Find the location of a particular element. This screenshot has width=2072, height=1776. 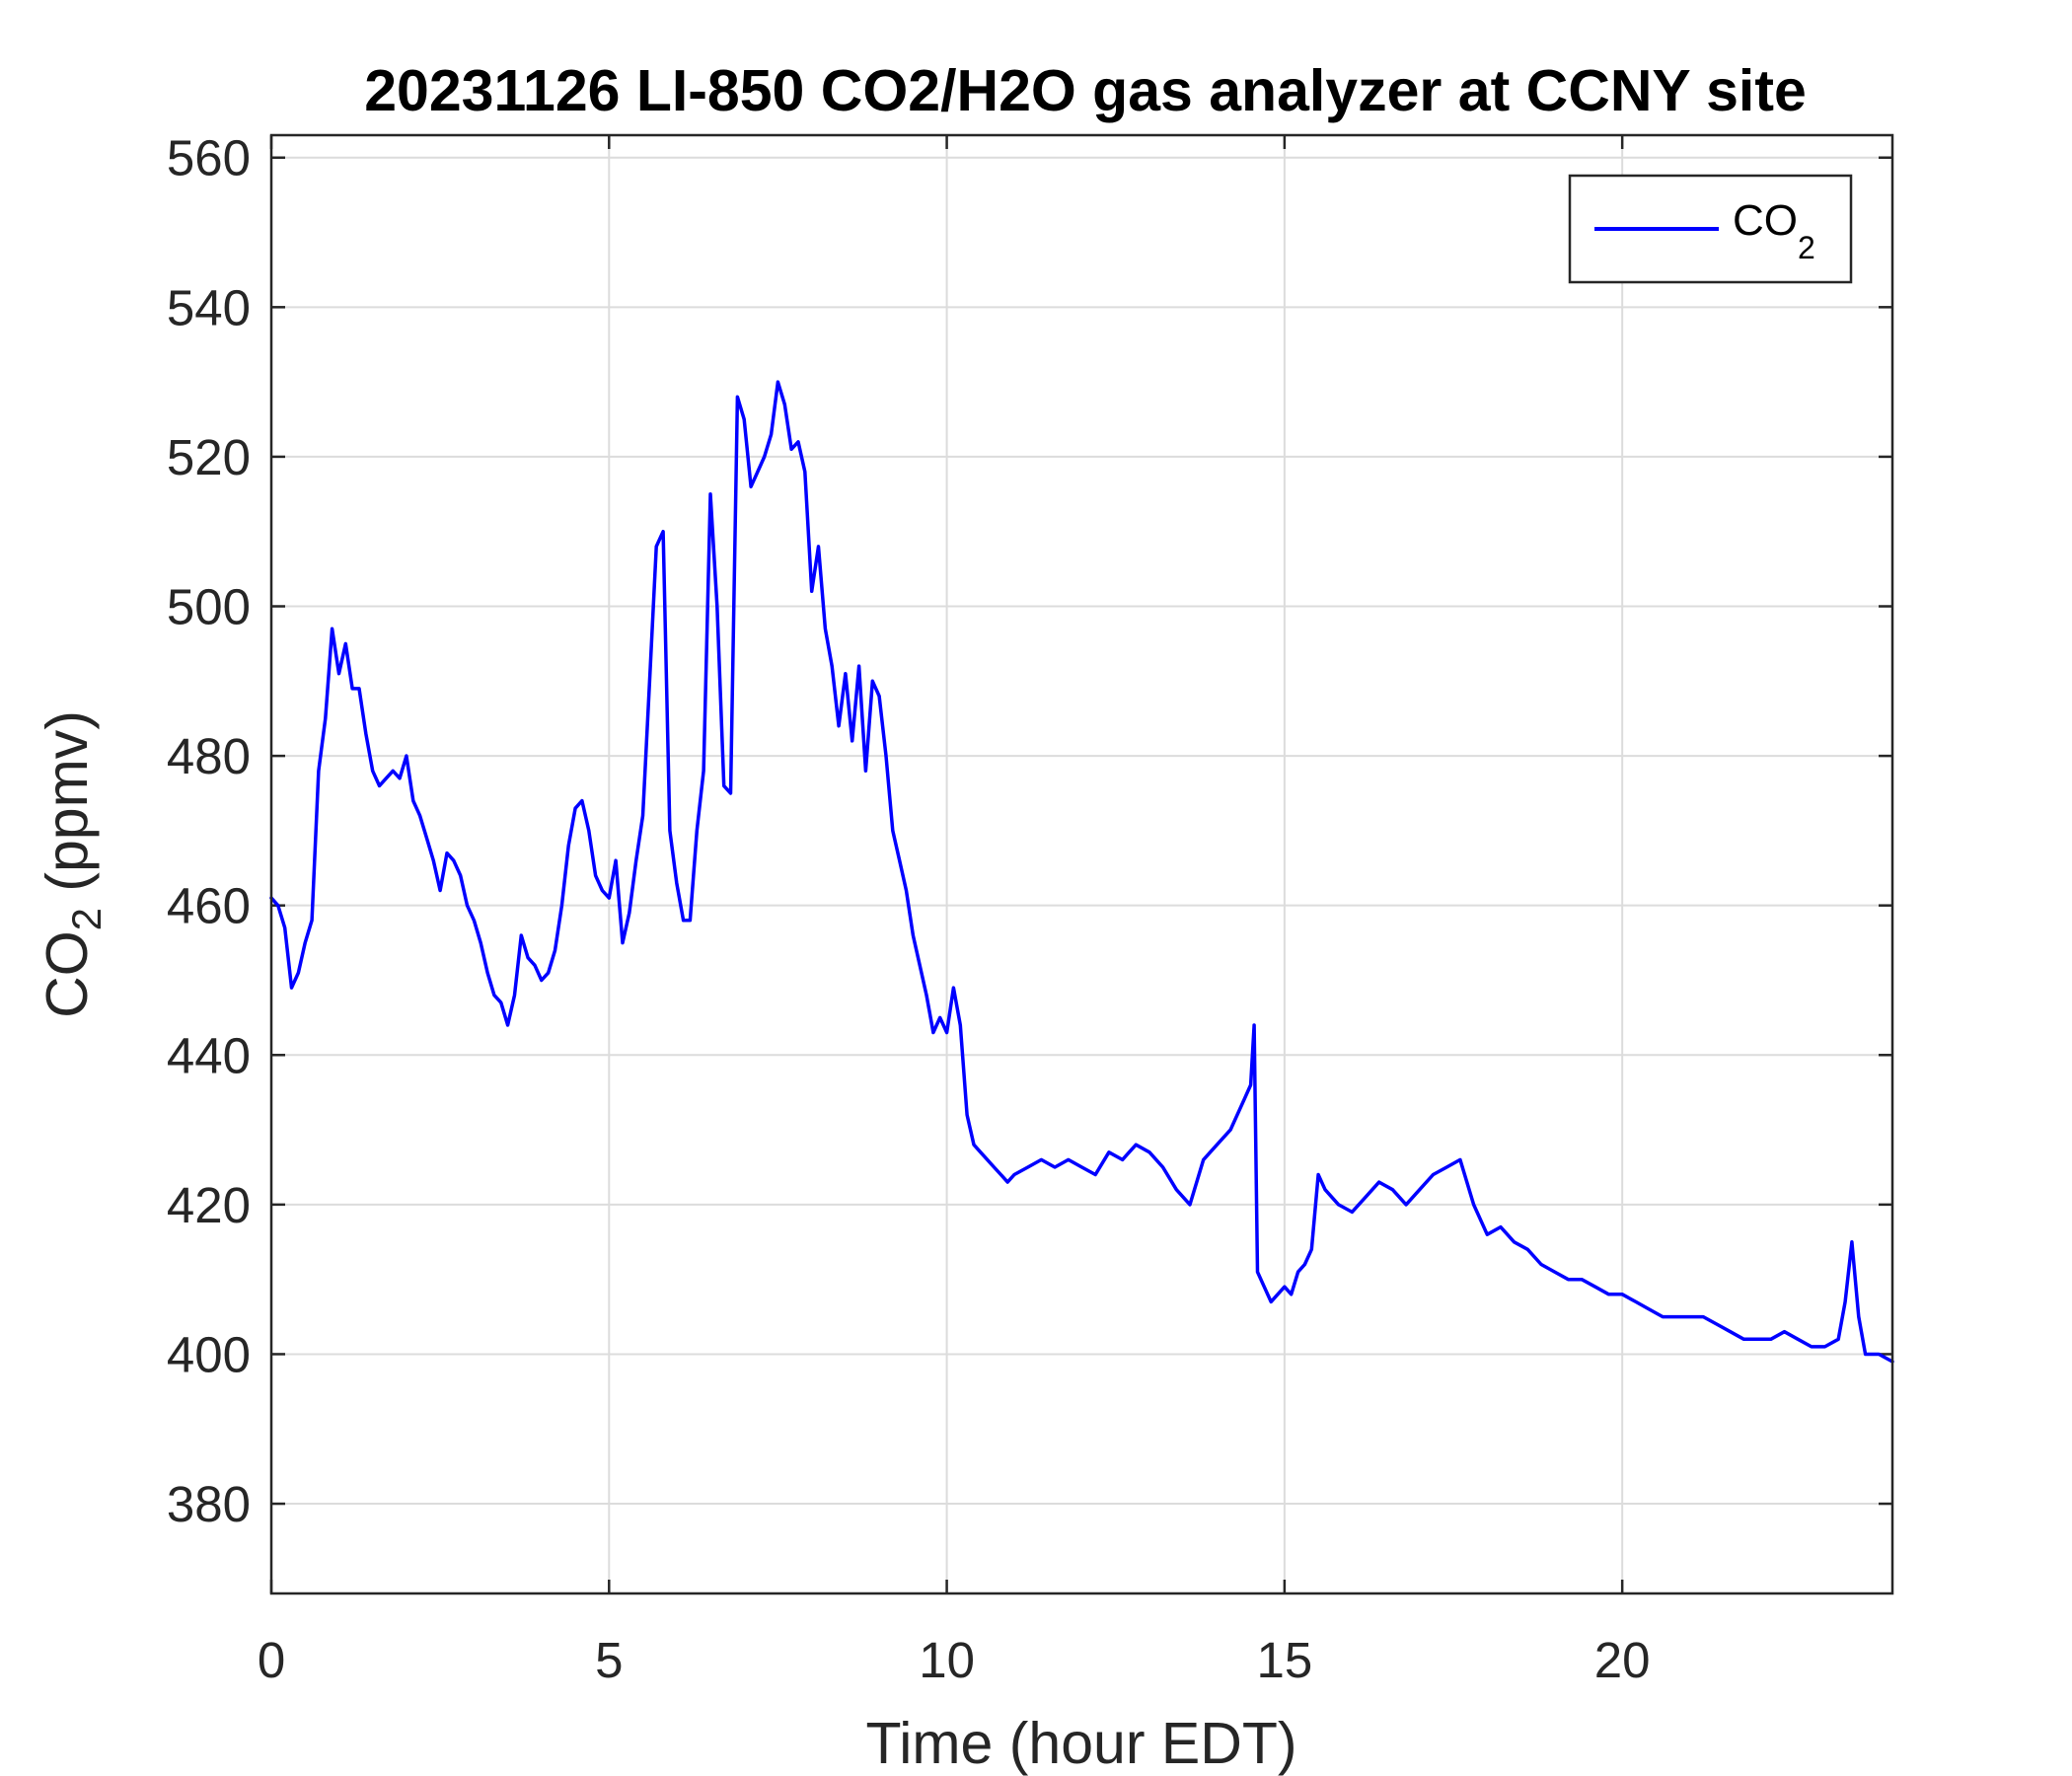

y-axis-label-sub: 2 is located at coordinates (86, 919).